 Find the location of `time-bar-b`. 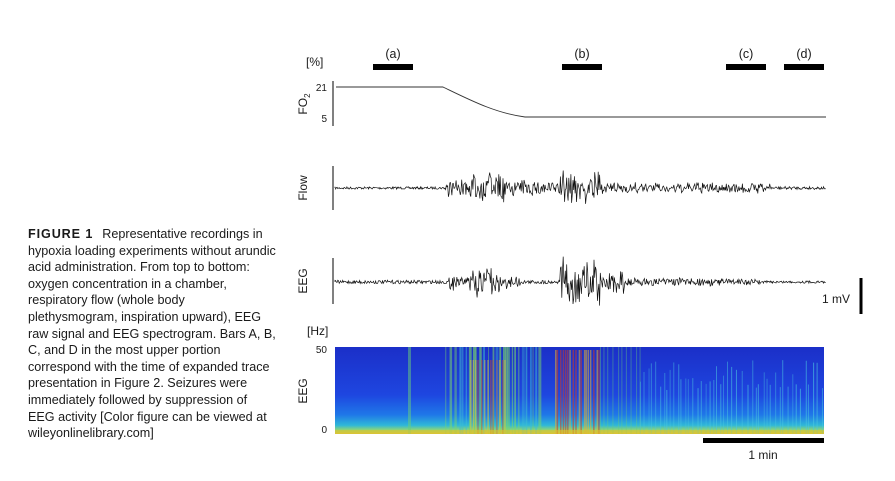

time-bar-b is located at coordinates (582, 67).